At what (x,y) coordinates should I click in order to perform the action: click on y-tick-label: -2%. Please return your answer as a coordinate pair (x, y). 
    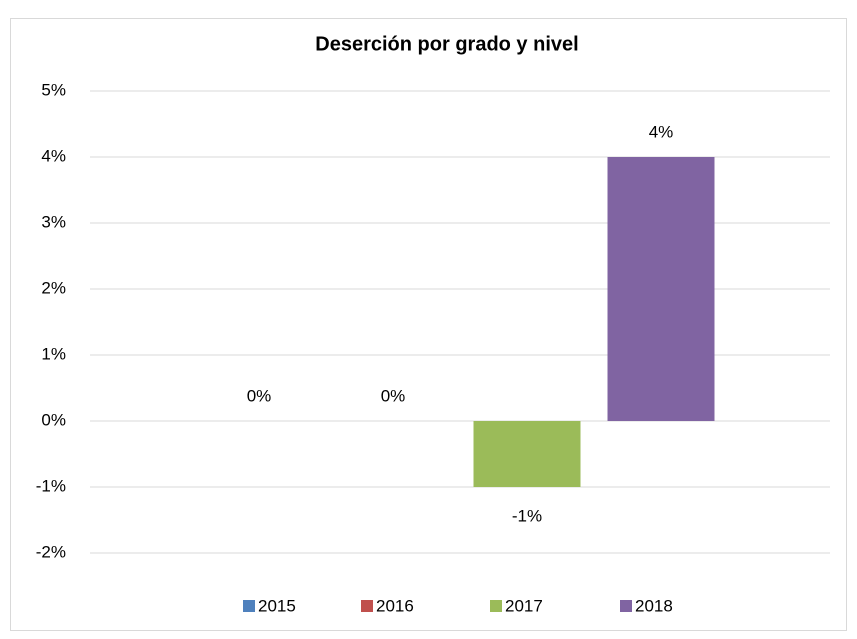
    Looking at the image, I should click on (51, 551).